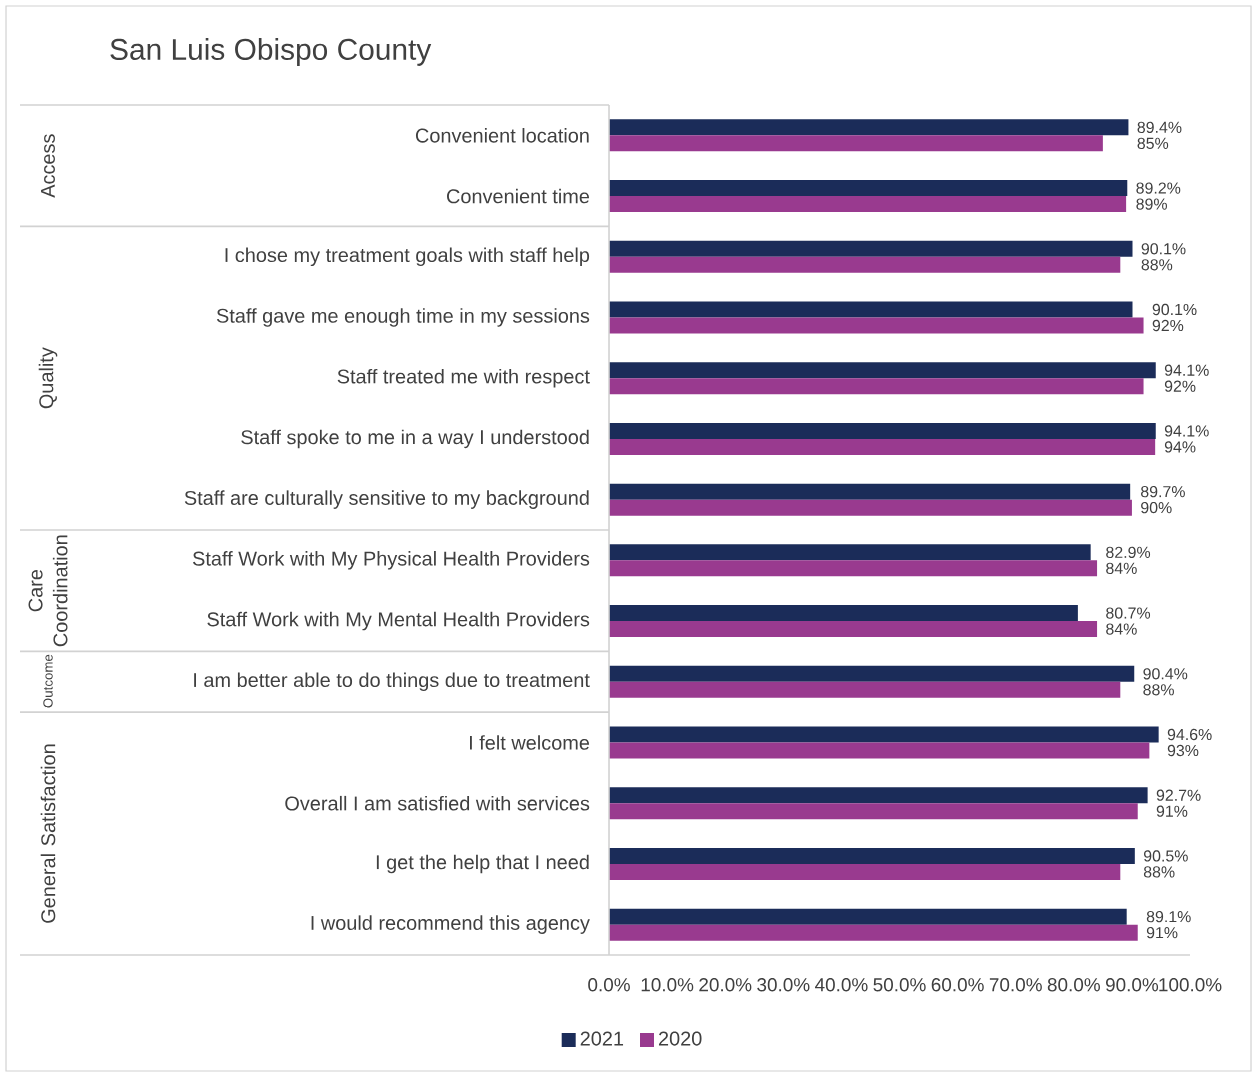 Image resolution: width=1252 pixels, height=1072 pixels. Describe the element at coordinates (841, 985) in the screenshot. I see `x-tick-label: 40.0%` at that location.